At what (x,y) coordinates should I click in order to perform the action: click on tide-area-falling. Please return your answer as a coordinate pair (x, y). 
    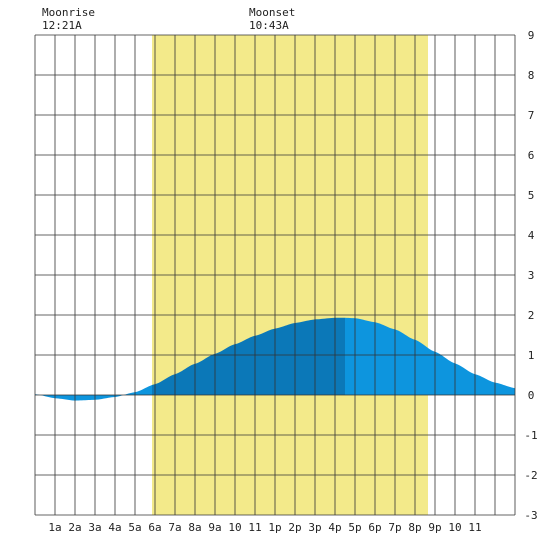
    Looking at the image, I should click on (430, 356).